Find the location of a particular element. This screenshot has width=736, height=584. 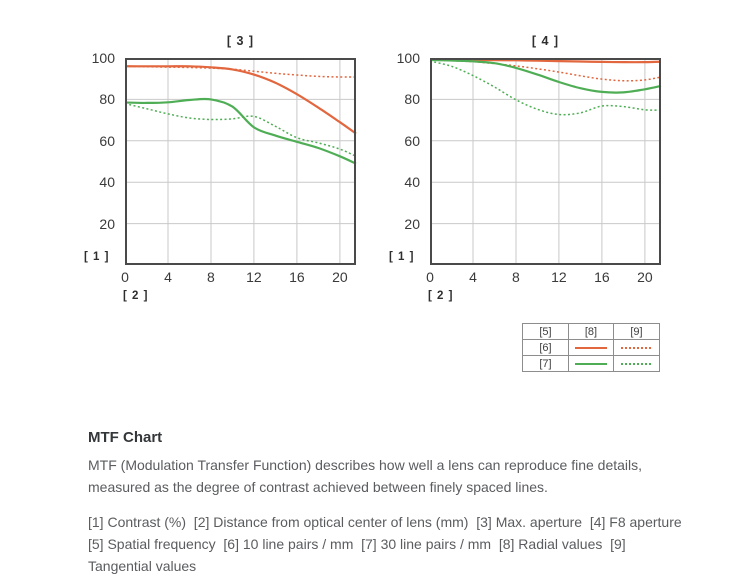

legend-header-radial: [8] is located at coordinates (591, 331).